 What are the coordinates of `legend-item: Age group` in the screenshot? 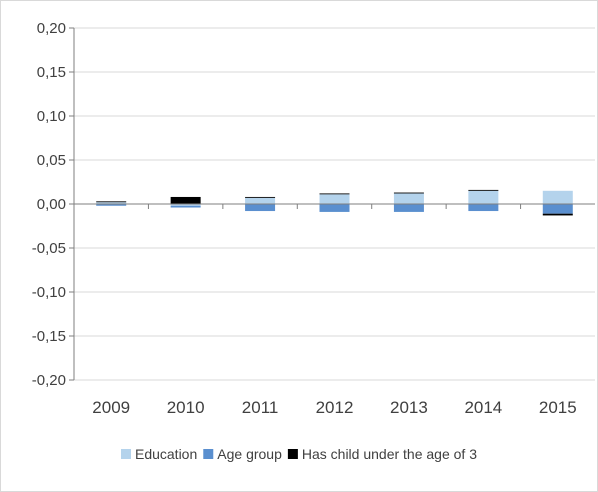 It's located at (242, 454).